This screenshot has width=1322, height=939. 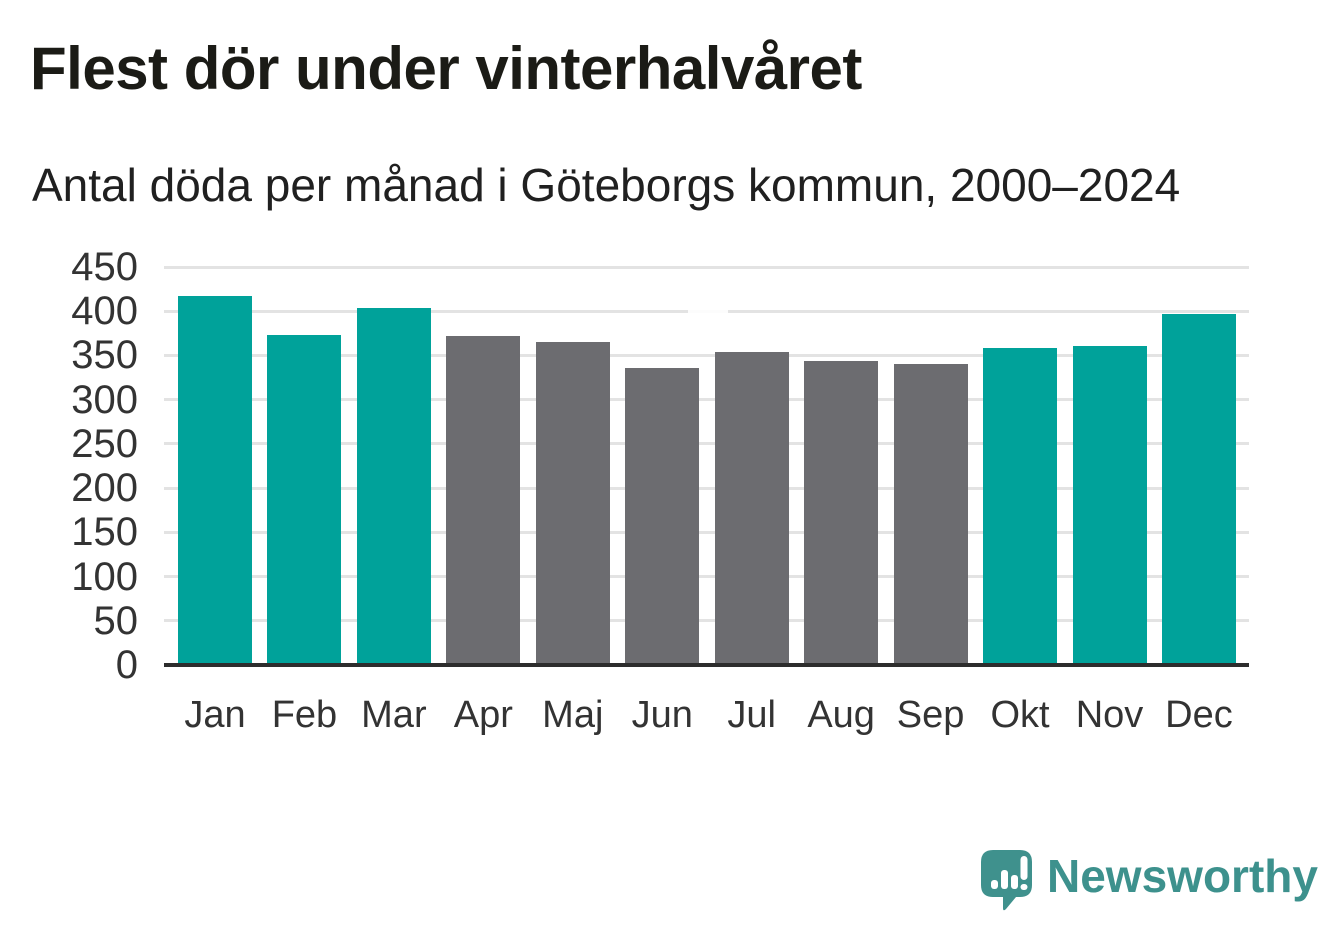 I want to click on bar-jun, so click(x=662, y=516).